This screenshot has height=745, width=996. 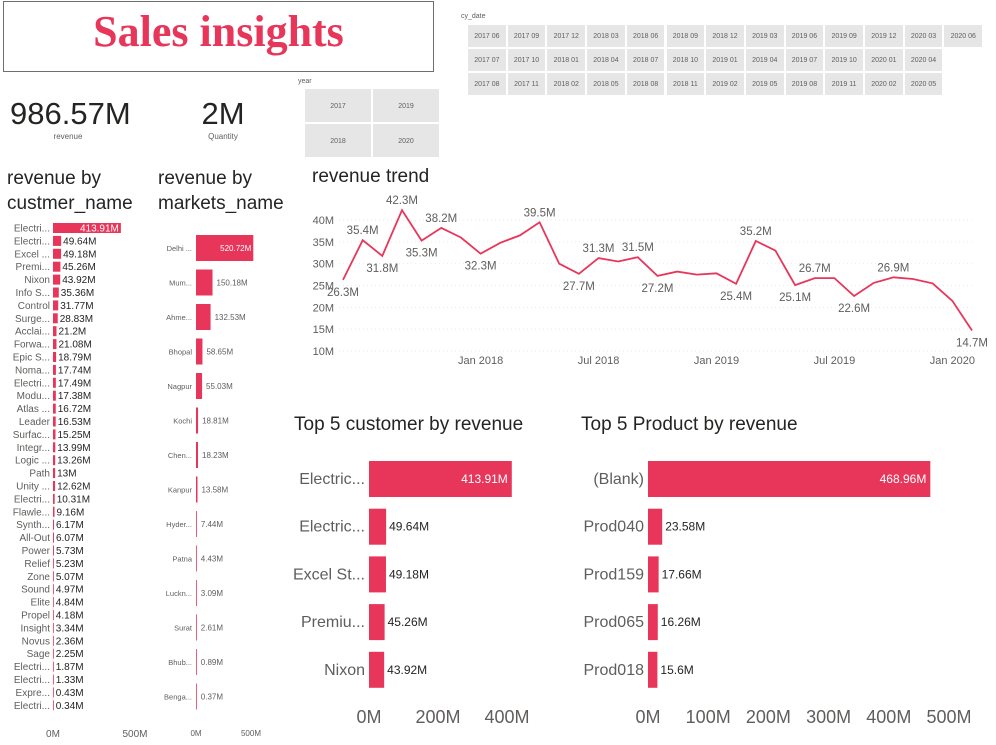 What do you see at coordinates (181, 352) in the screenshot?
I see `category-label: Bhopal` at bounding box center [181, 352].